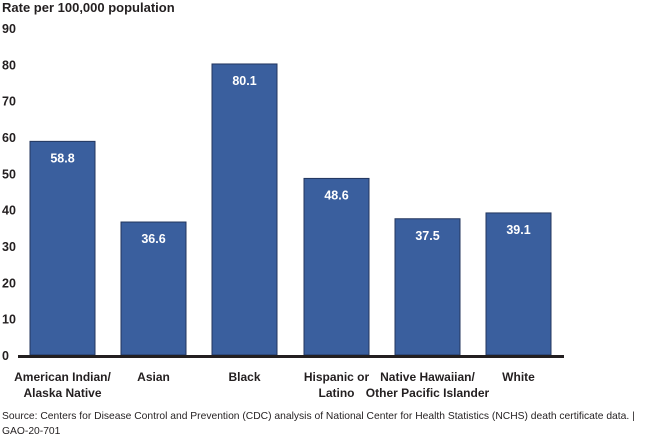 The image size is (672, 439). I want to click on y-tick-label: 50, so click(9, 174).